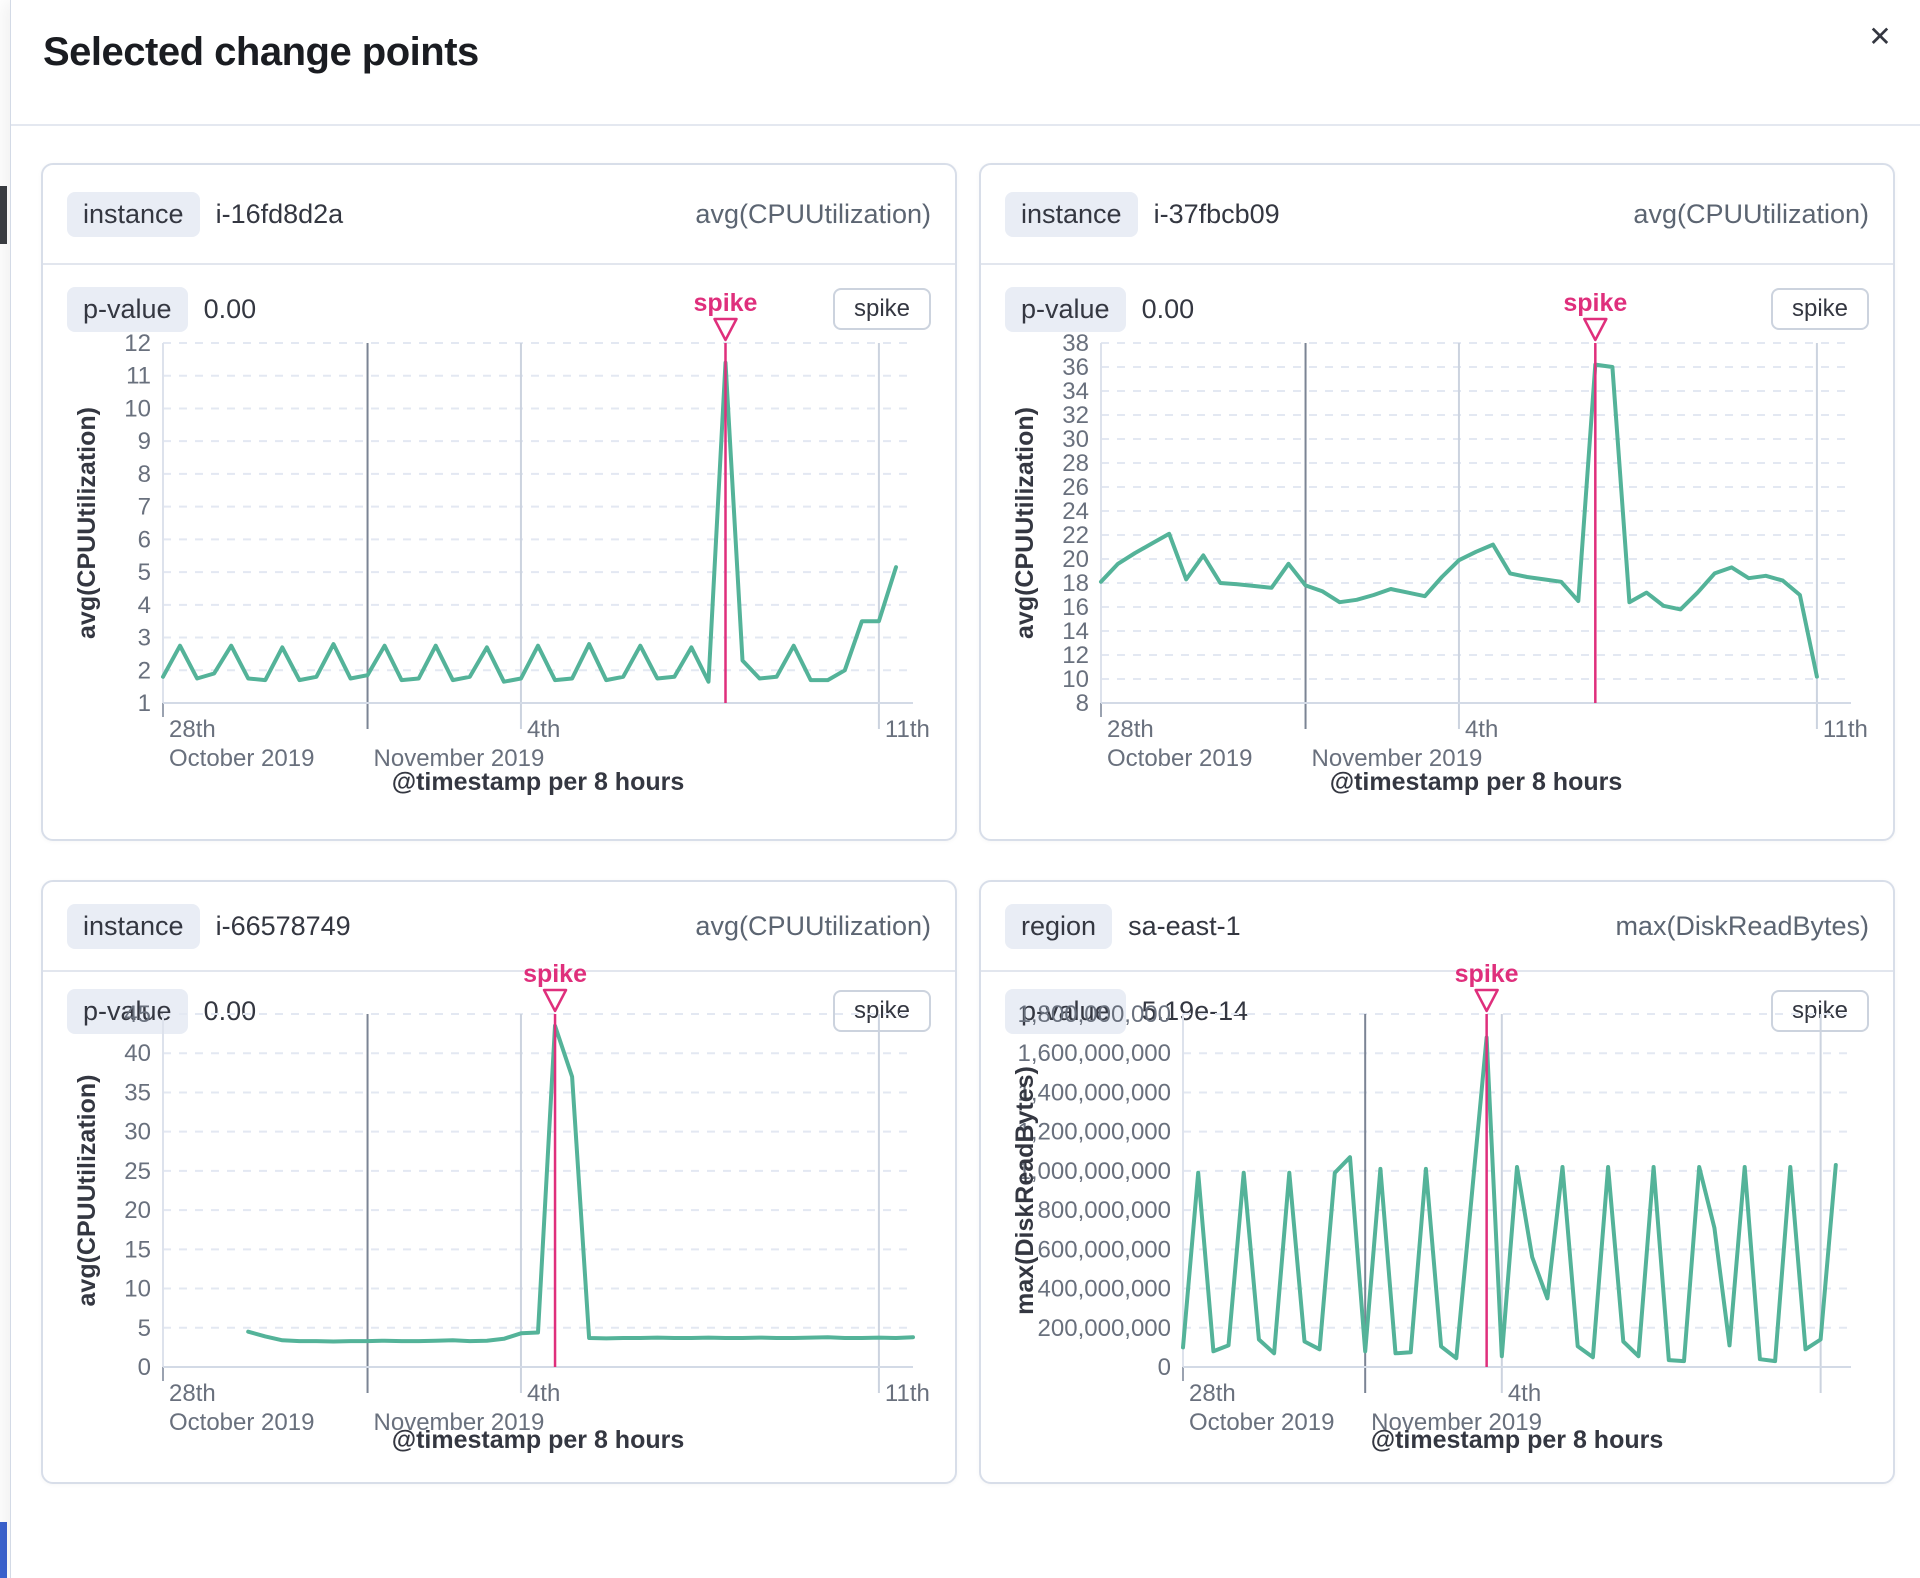 The width and height of the screenshot is (1920, 1578). Describe the element at coordinates (144, 572) in the screenshot. I see `y-axis-tick-label: 5` at that location.